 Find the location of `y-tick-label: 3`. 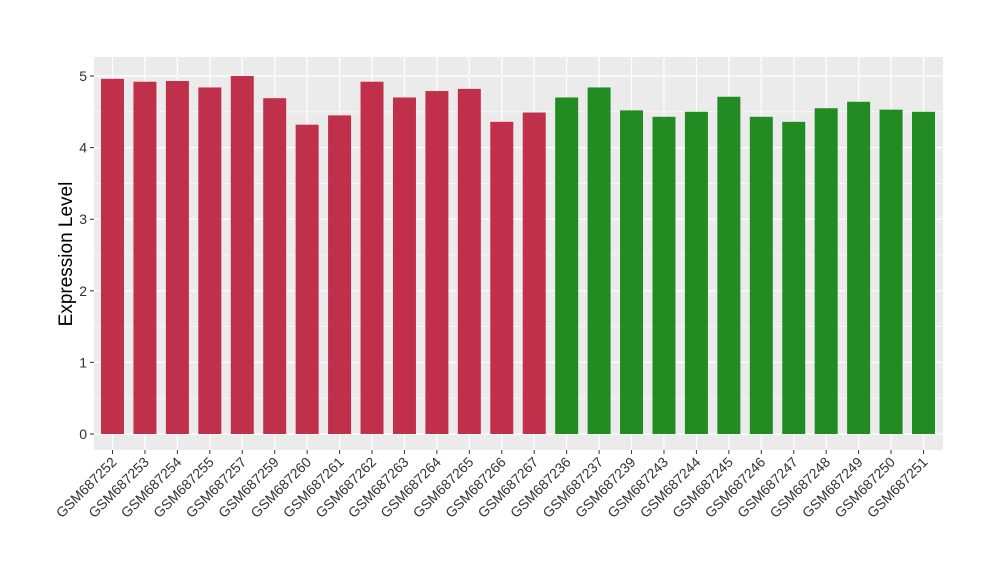

y-tick-label: 3 is located at coordinates (83, 219).